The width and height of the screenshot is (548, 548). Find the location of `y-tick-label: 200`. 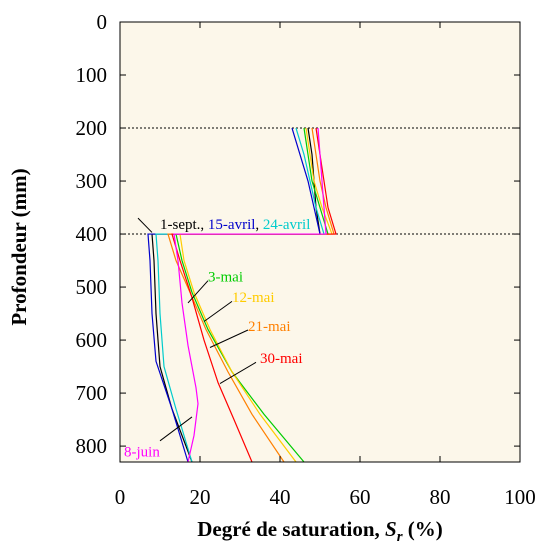

y-tick-label: 200 is located at coordinates (92, 128).